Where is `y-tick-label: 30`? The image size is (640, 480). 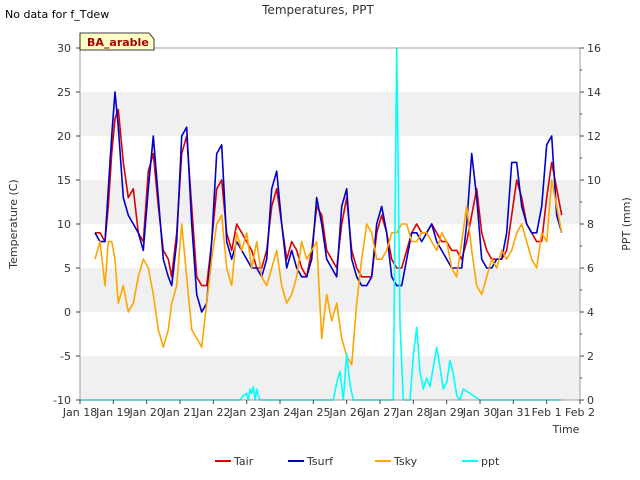
y-tick-label: 30 is located at coordinates (64, 48).